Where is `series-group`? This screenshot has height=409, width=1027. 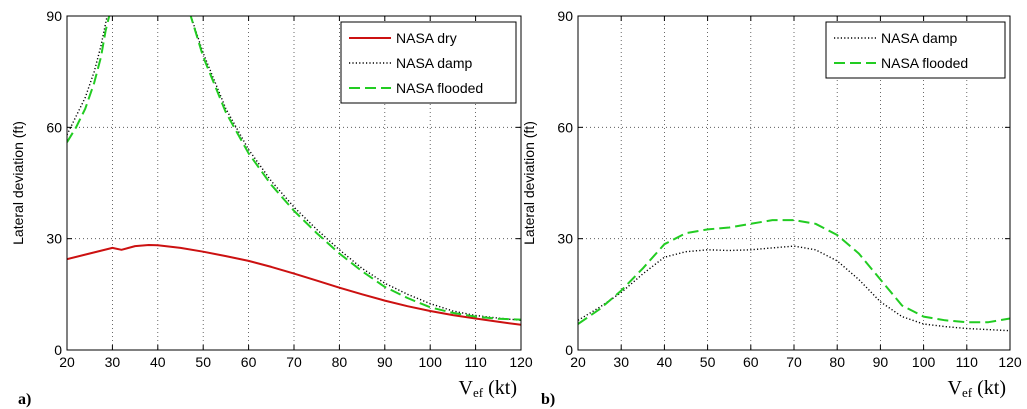
series-group is located at coordinates (794, 275).